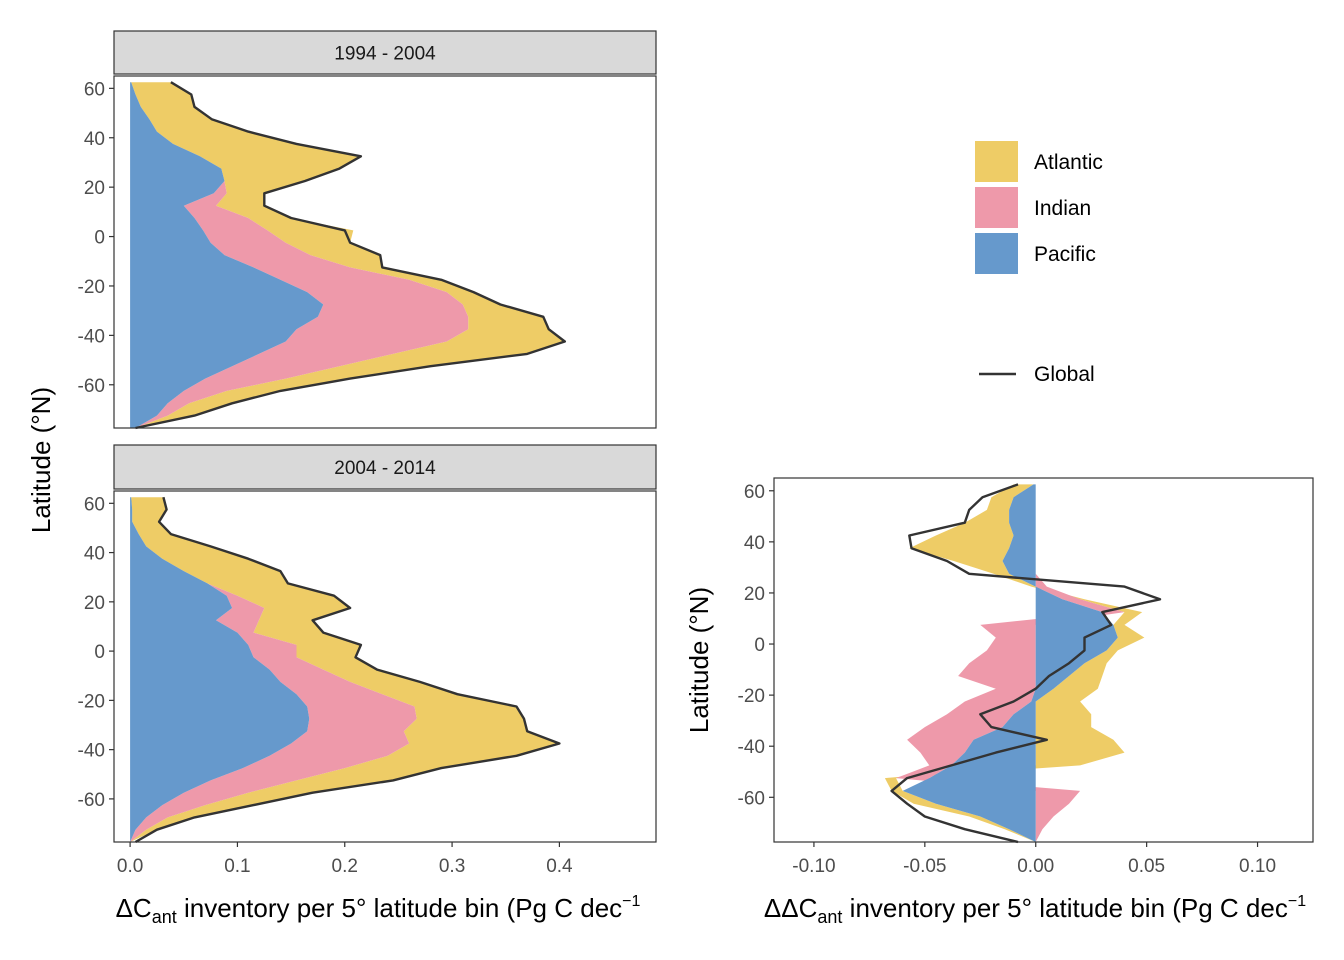 This screenshot has width=1344, height=960. I want to click on strip-label: 1994 - 2004, so click(385, 54).